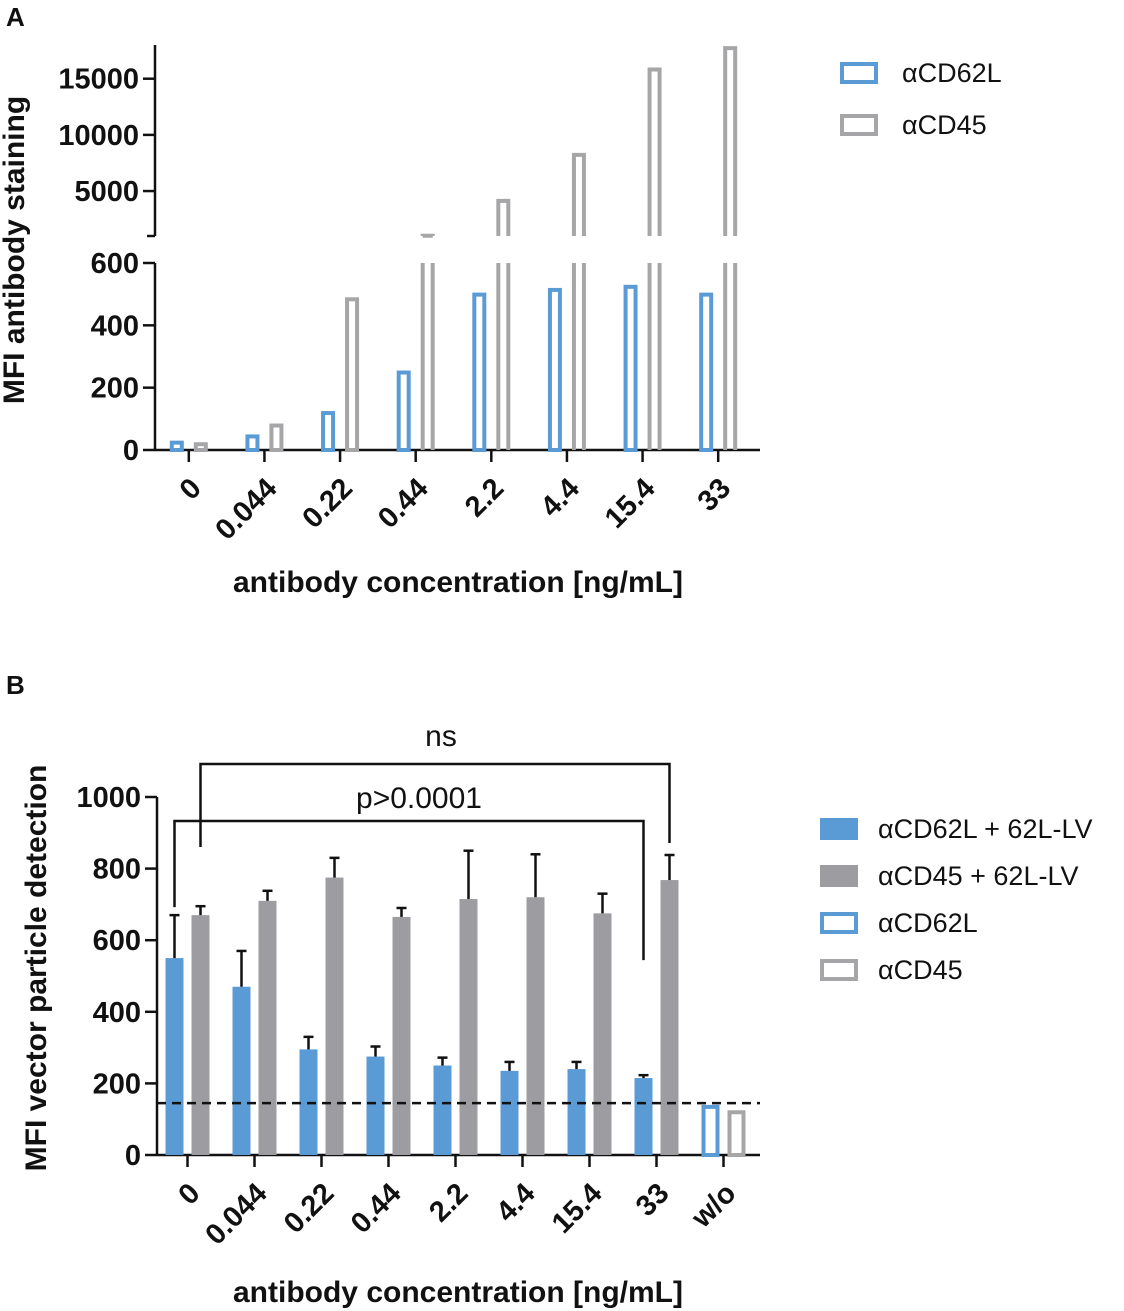 Image resolution: width=1124 pixels, height=1311 pixels. What do you see at coordinates (952, 73) in the screenshot?
I see `panel-a-legend-label: αCD62L` at bounding box center [952, 73].